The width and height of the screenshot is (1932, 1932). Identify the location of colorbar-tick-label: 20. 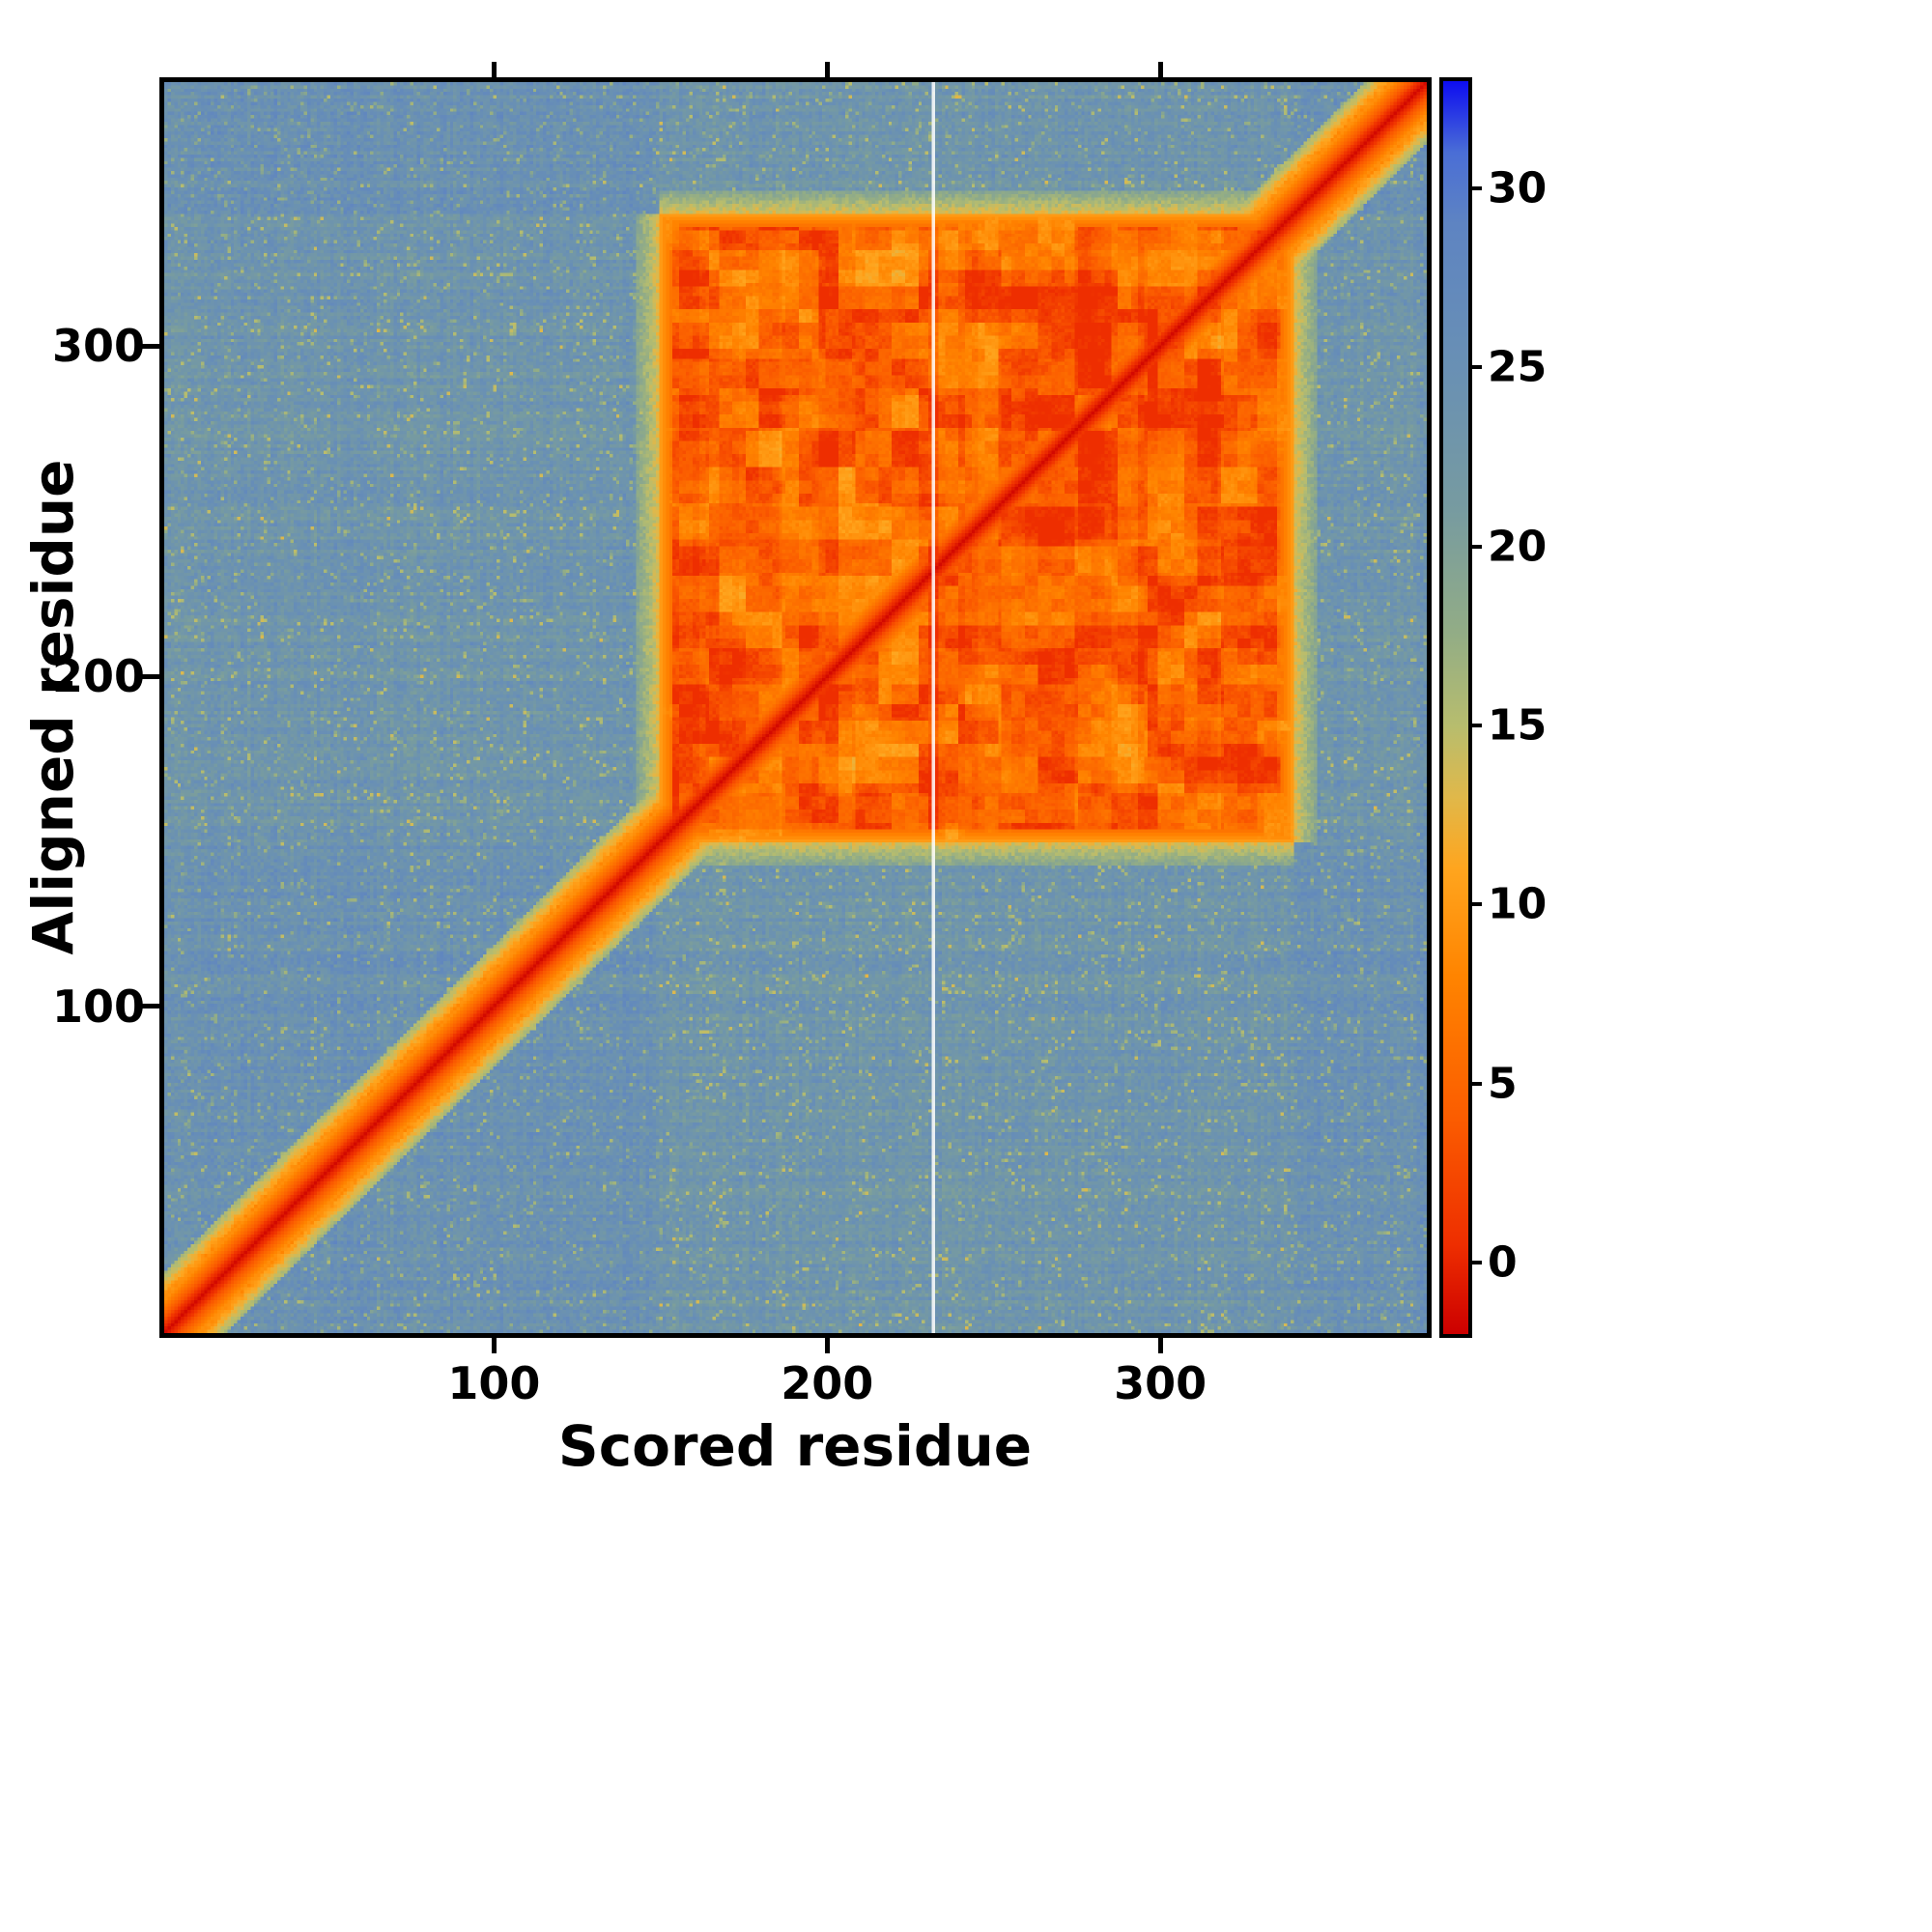
(1518, 547).